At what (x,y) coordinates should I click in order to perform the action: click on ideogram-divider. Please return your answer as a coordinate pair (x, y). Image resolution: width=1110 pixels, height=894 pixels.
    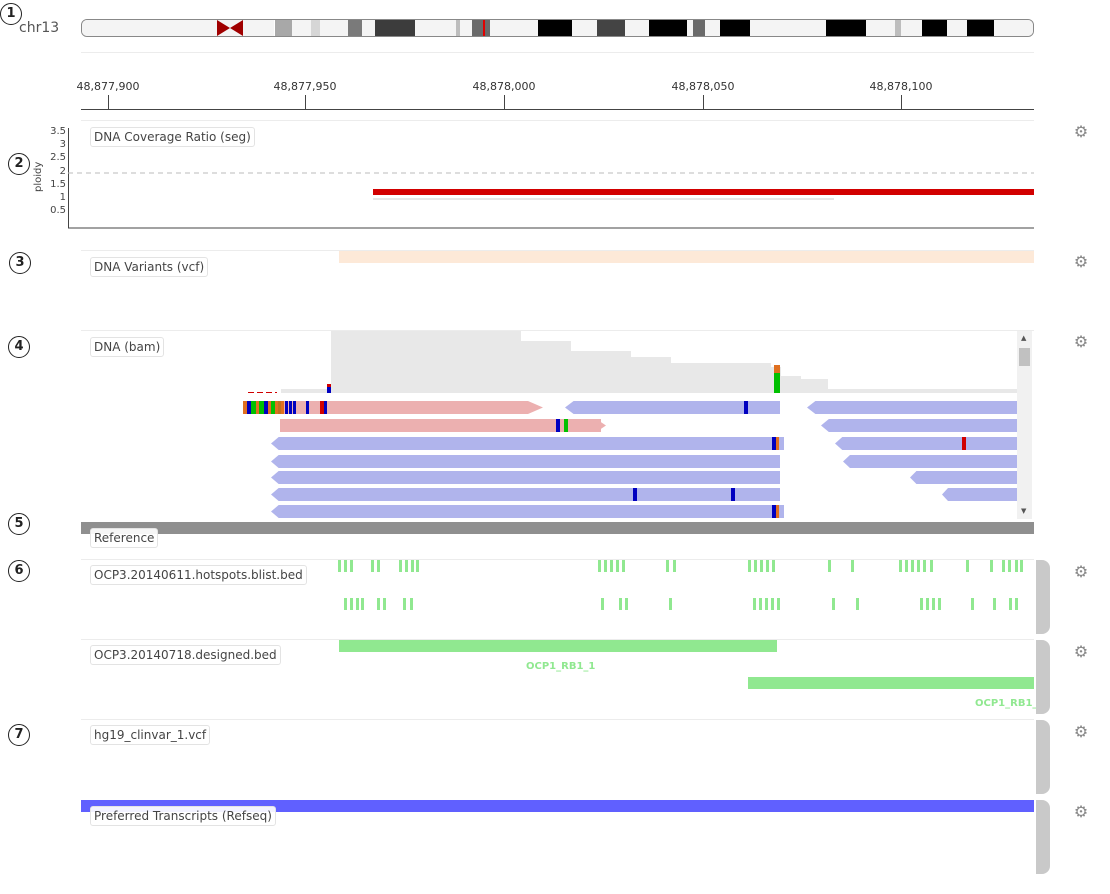
    Looking at the image, I should click on (557, 52).